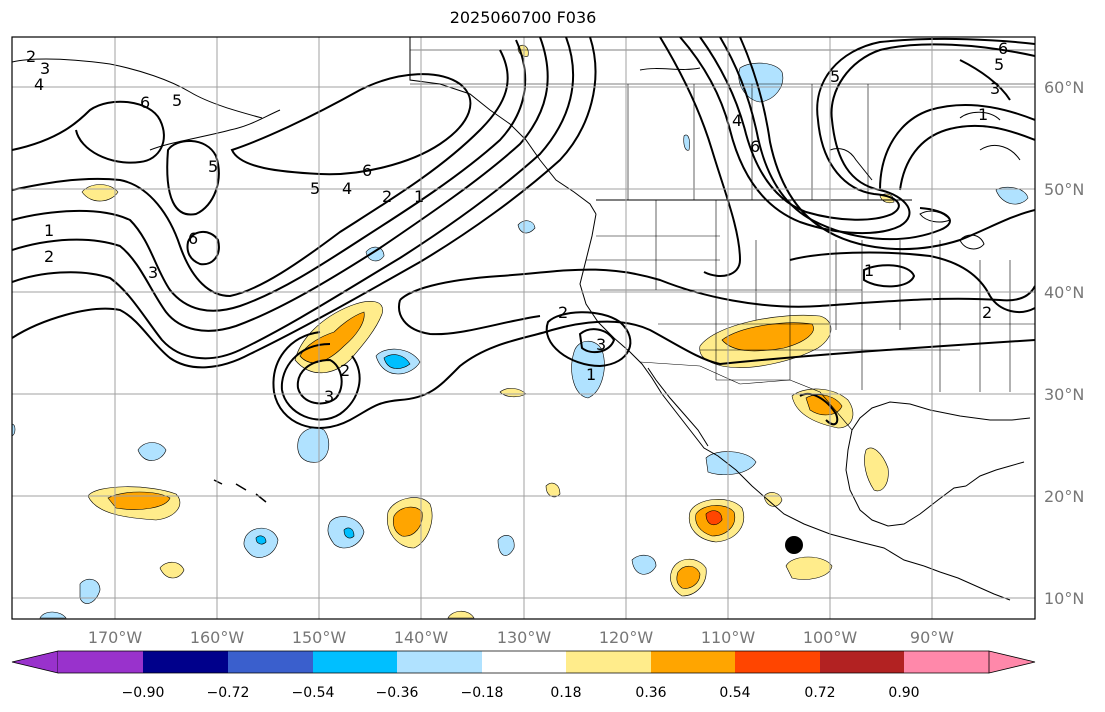  I want to click on colorbar-tick-label: 0.54, so click(734, 693).